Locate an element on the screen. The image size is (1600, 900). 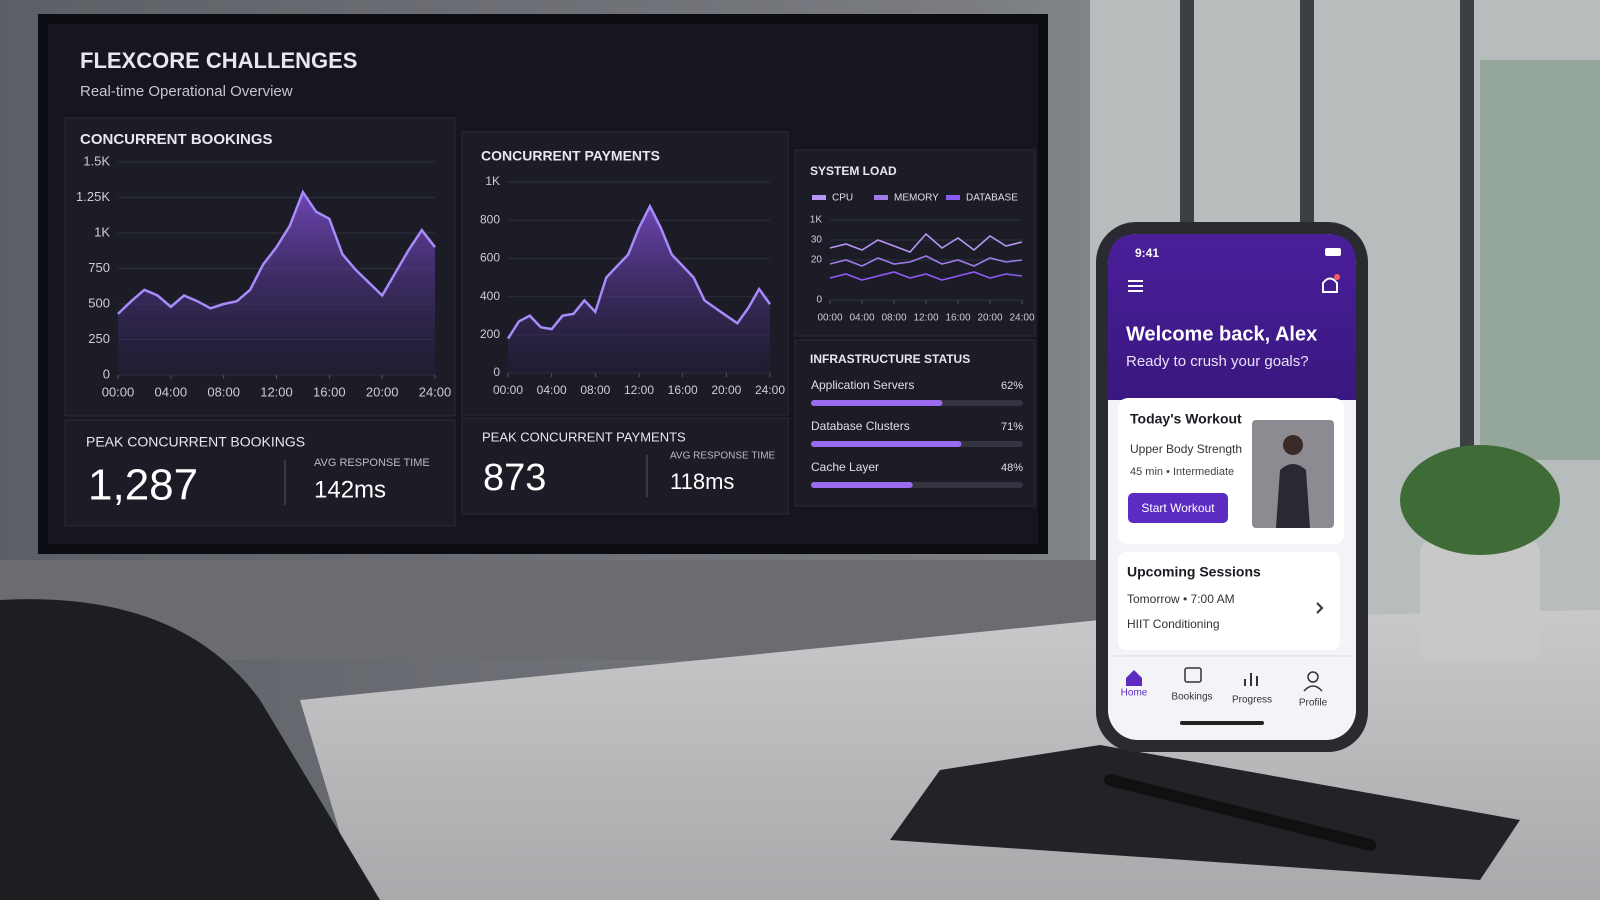
sessions-card is located at coordinates (1229, 601).